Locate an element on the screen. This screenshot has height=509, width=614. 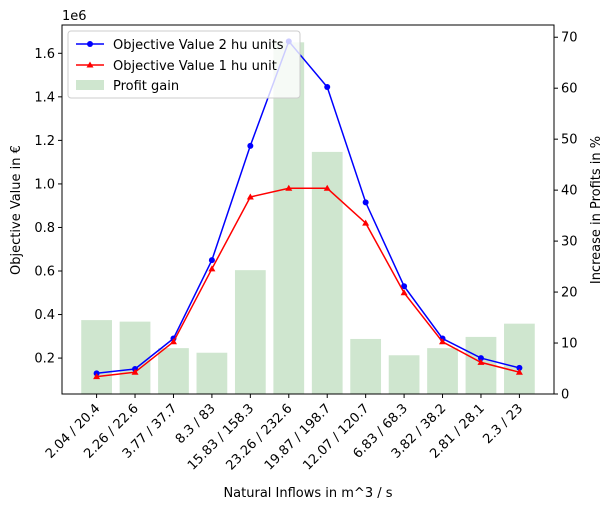
legend-item-series-2: Profit gain is located at coordinates (127, 86).